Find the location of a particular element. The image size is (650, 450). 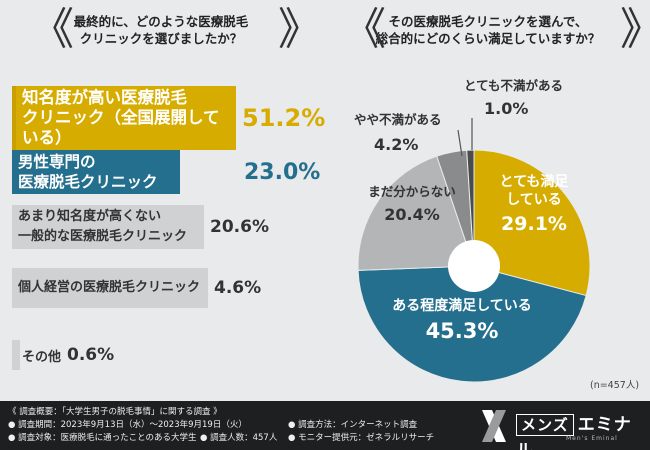

logo-mark-icon is located at coordinates (494, 426).